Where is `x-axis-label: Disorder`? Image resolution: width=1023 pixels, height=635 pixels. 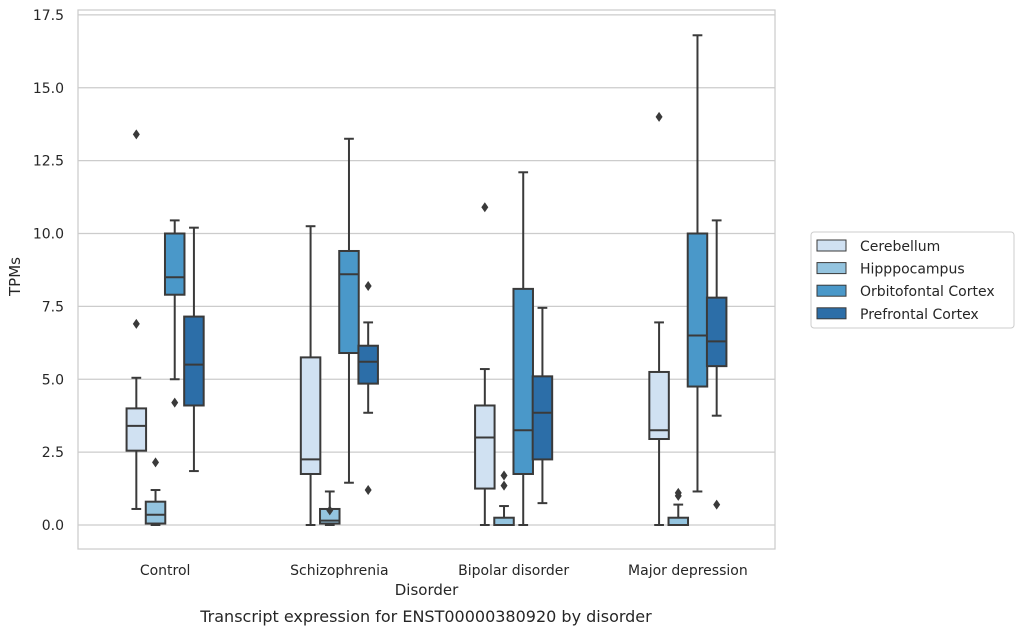 x-axis-label: Disorder is located at coordinates (427, 590).